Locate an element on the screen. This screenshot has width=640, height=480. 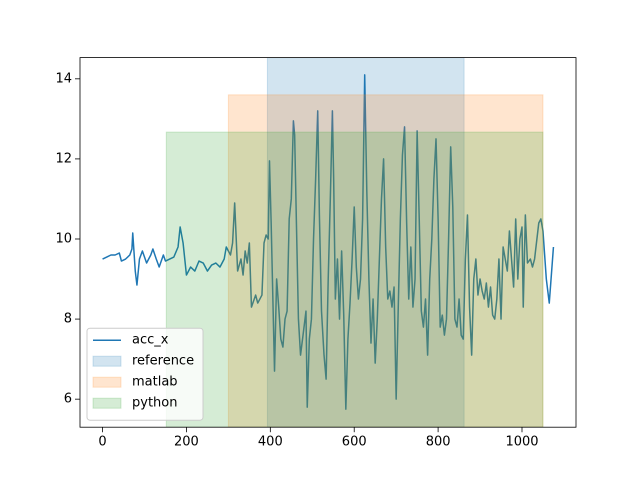
y-tick-label: 8 is located at coordinates (68, 319).